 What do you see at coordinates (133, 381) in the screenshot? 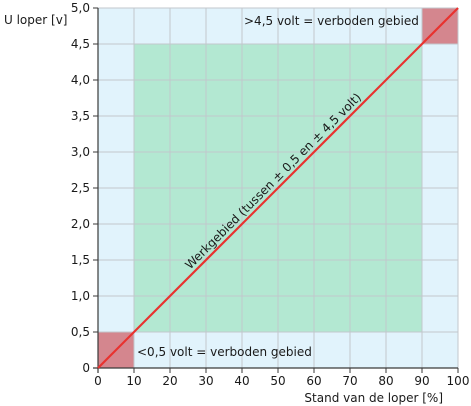
I see `x-tick-label-1: 10` at bounding box center [133, 381].